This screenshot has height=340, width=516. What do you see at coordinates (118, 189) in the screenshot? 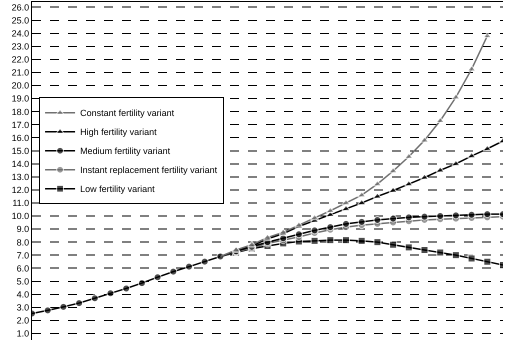
I see `legend-label: Low fertility variant` at bounding box center [118, 189].